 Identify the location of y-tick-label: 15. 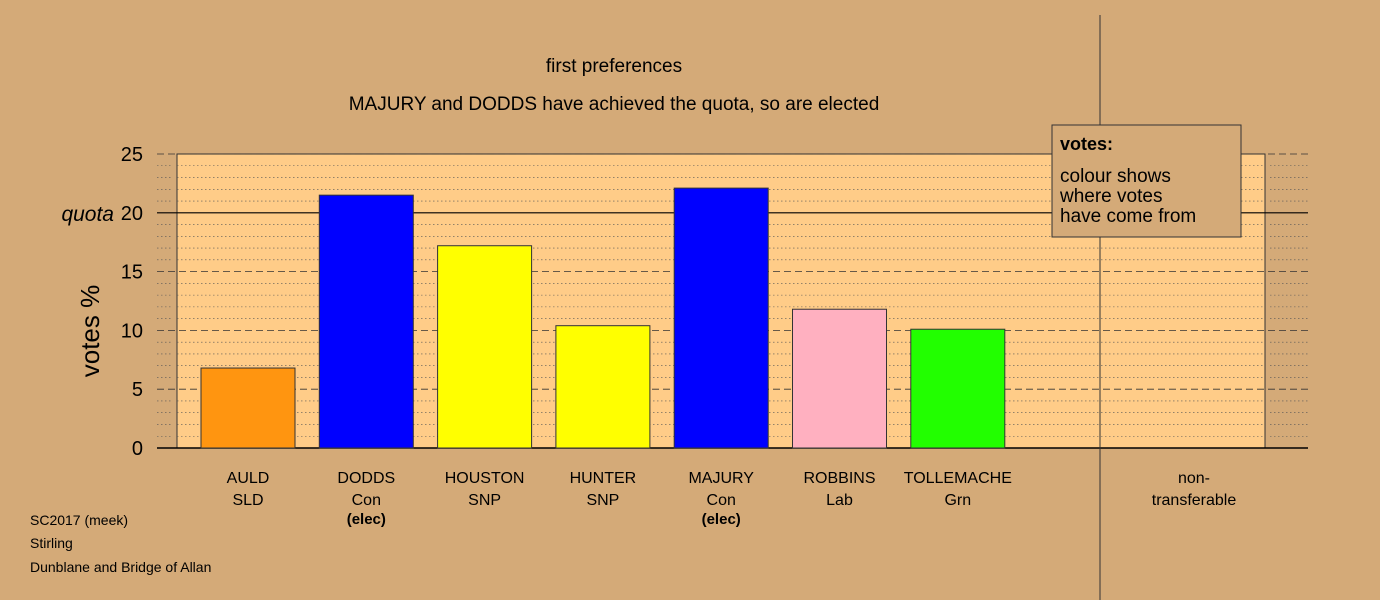
(132, 273).